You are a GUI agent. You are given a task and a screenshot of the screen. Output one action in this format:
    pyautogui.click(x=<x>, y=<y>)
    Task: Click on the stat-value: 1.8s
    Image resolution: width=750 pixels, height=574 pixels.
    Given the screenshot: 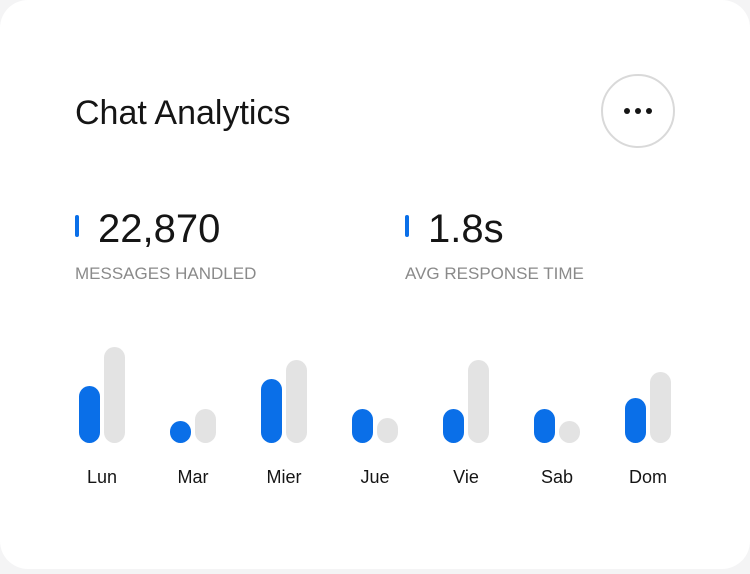 What is the action you would take?
    pyautogui.click(x=466, y=229)
    